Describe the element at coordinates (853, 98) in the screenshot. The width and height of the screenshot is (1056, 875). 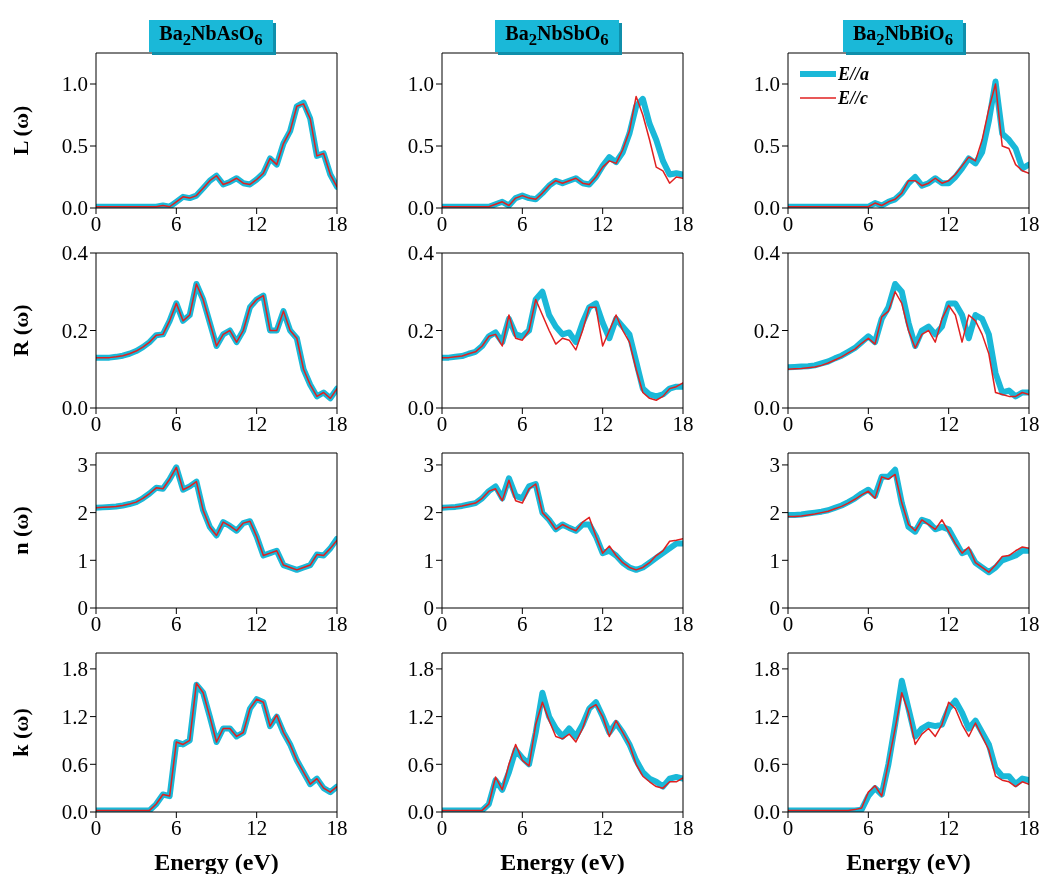
I see `legend-label: E//c` at that location.